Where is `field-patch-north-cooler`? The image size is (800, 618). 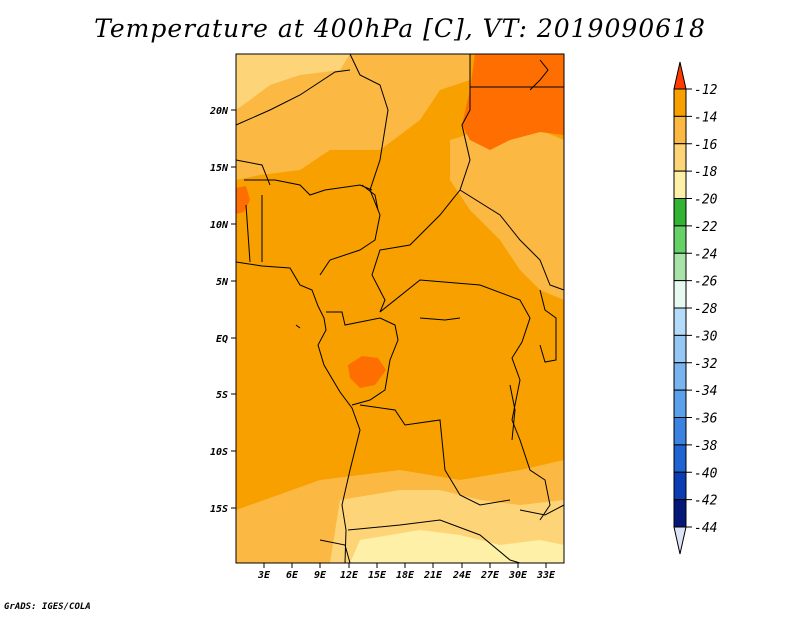
field-patch-north-cooler is located at coordinates (293, 82).